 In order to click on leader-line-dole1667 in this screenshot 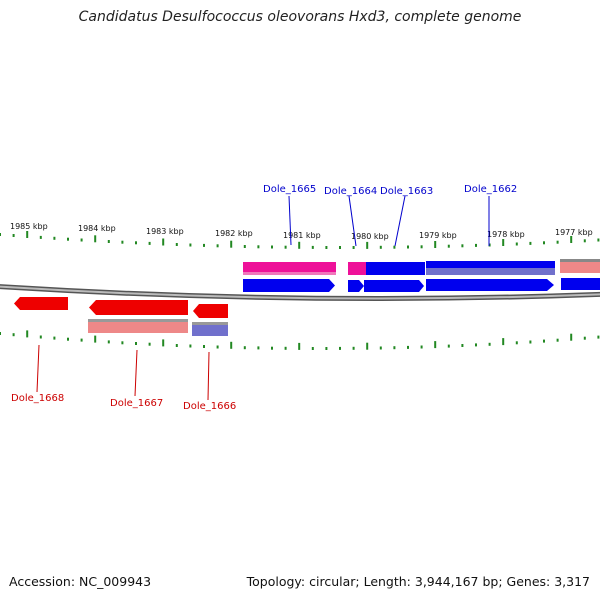, I will do `click(136, 373)`.